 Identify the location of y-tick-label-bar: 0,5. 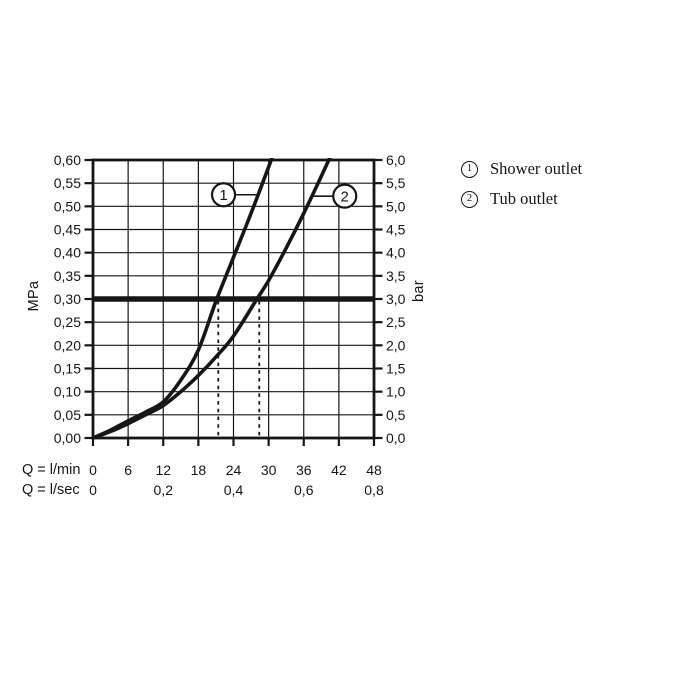
(396, 415).